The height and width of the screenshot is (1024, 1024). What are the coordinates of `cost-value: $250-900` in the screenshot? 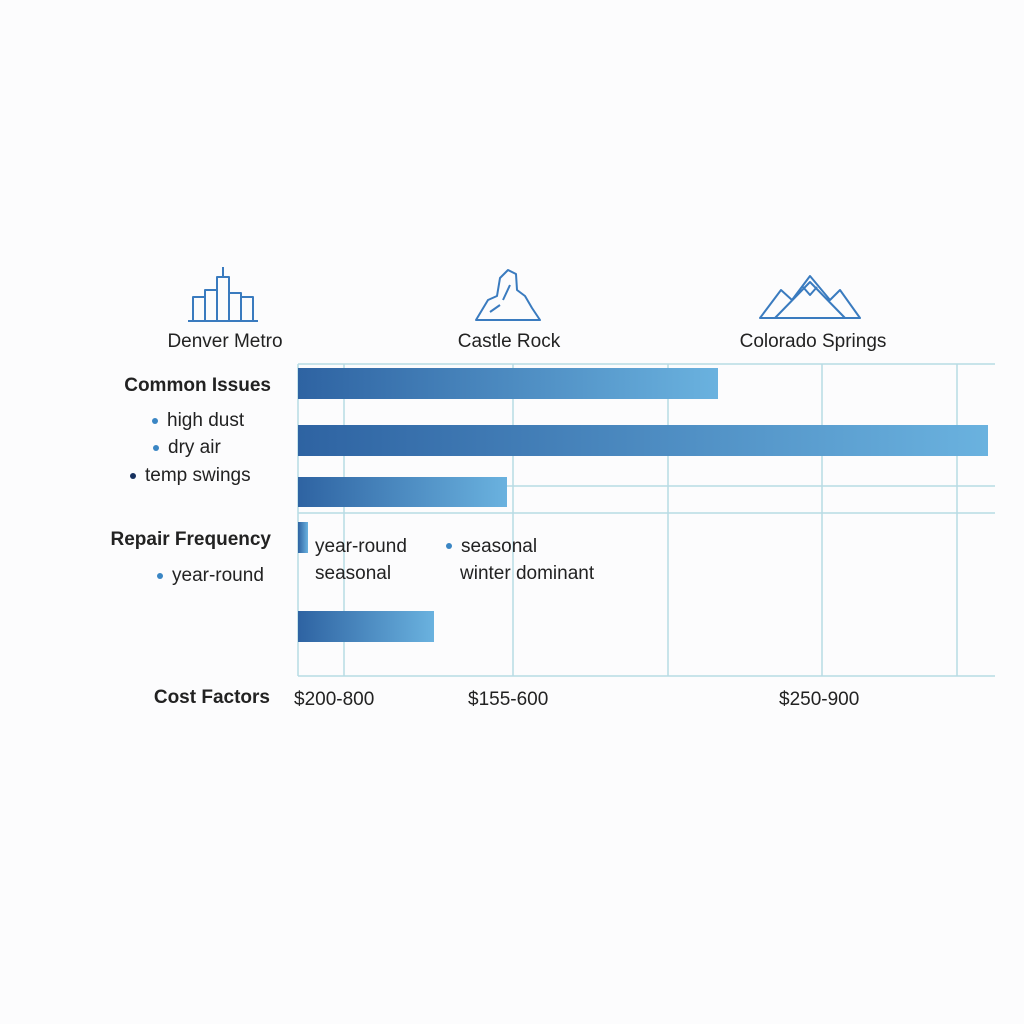 It's located at (819, 699).